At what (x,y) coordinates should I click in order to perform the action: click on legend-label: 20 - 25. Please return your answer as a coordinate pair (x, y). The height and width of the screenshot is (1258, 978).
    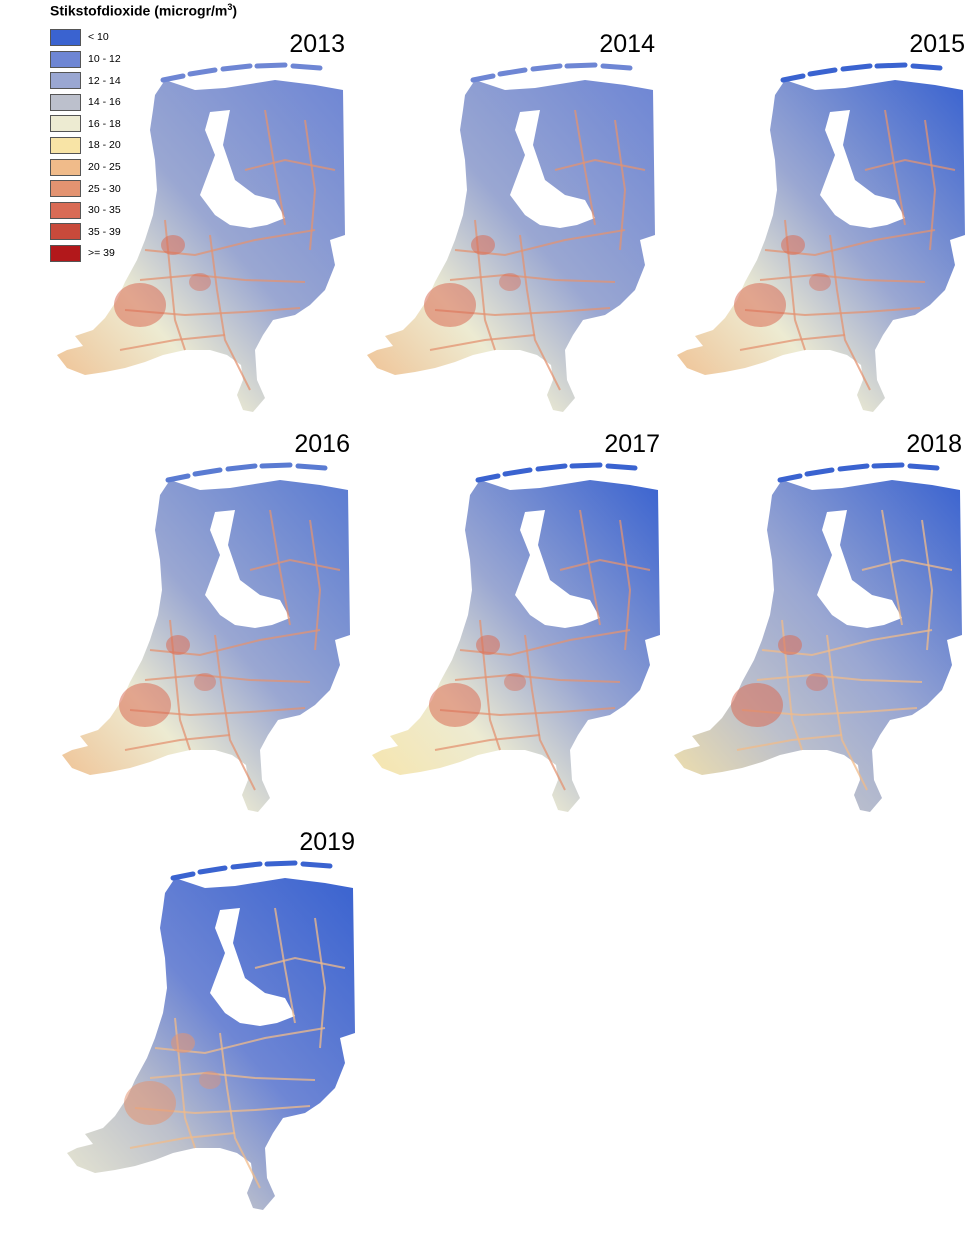
    Looking at the image, I should click on (104, 167).